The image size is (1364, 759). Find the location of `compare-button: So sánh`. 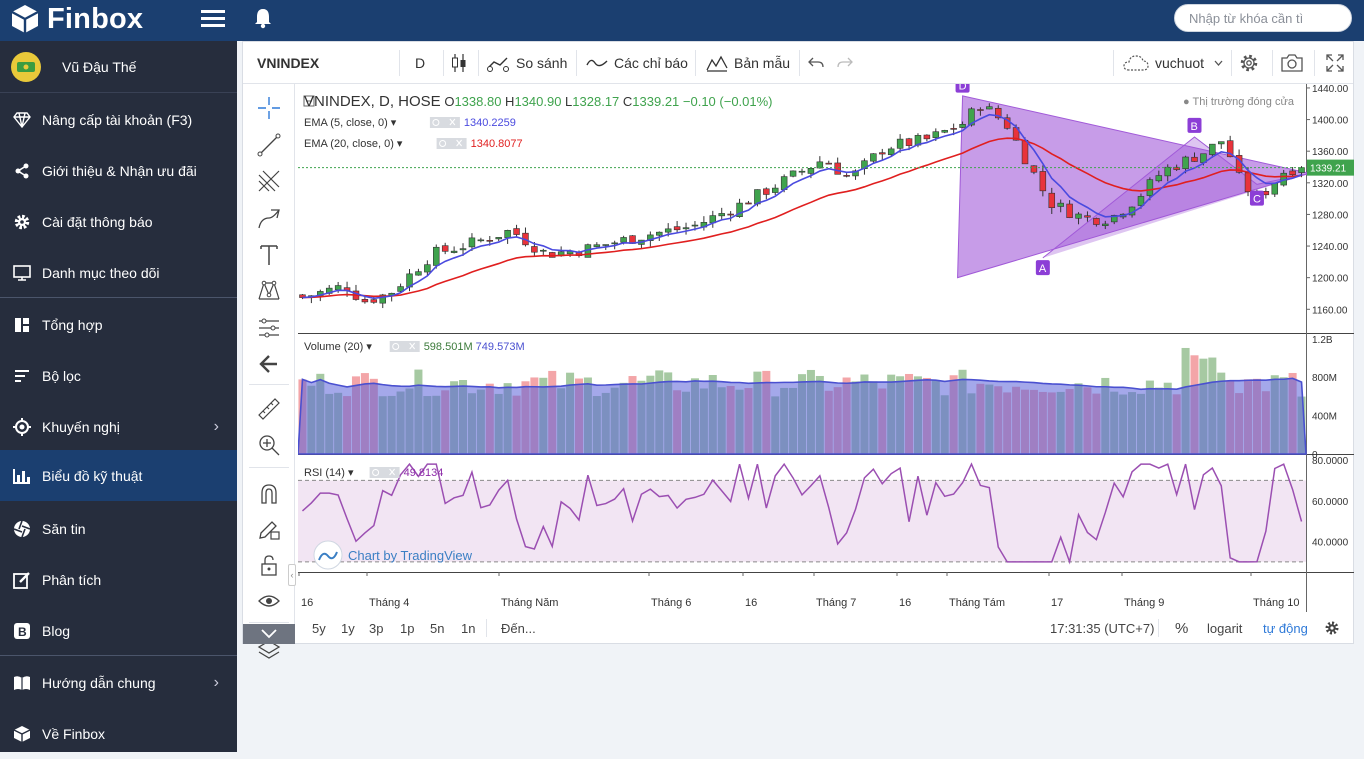

compare-button: So sánh is located at coordinates (526, 62).